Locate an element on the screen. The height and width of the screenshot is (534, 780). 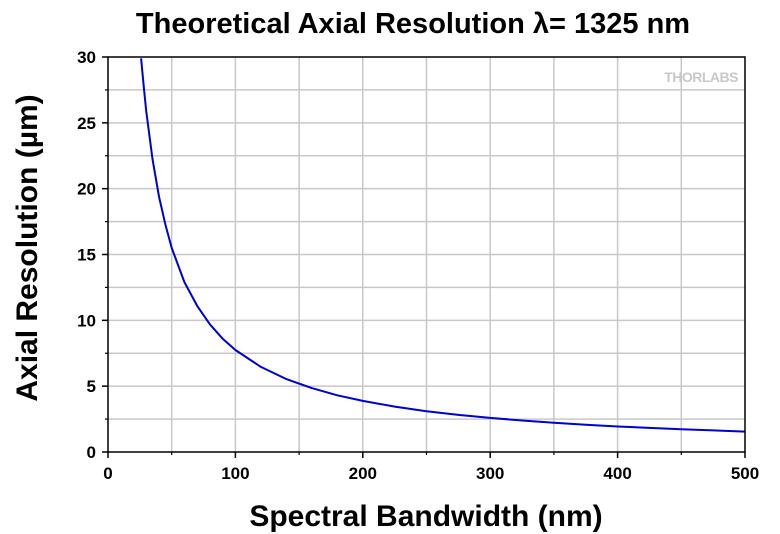
thorlabs-logo: THORLABS is located at coordinates (701, 77).